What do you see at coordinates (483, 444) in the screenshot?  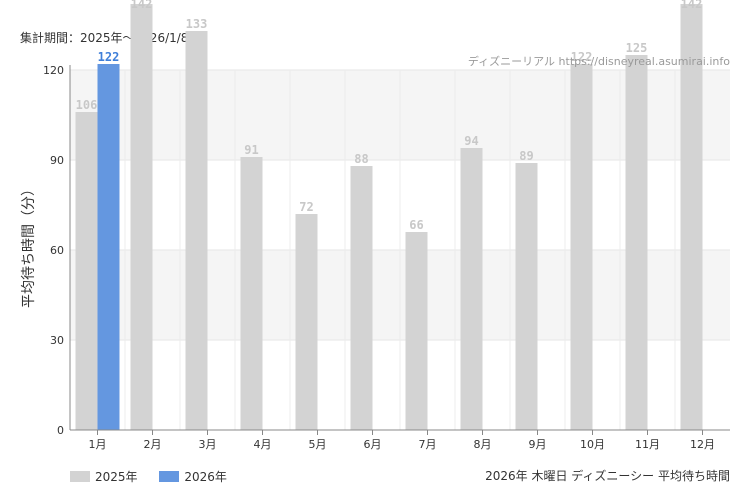 I see `x-tick-label: 8月` at bounding box center [483, 444].